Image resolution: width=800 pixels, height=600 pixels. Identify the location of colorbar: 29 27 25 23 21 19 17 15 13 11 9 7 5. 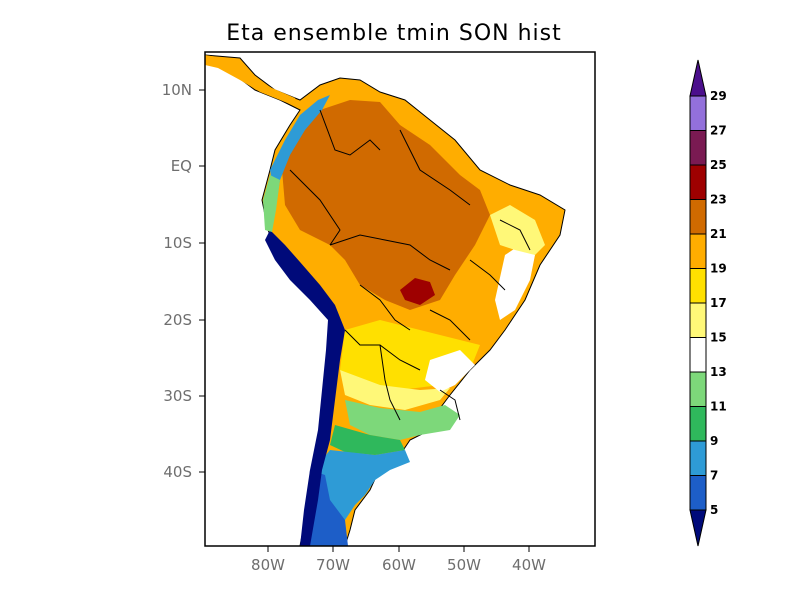
(708, 303).